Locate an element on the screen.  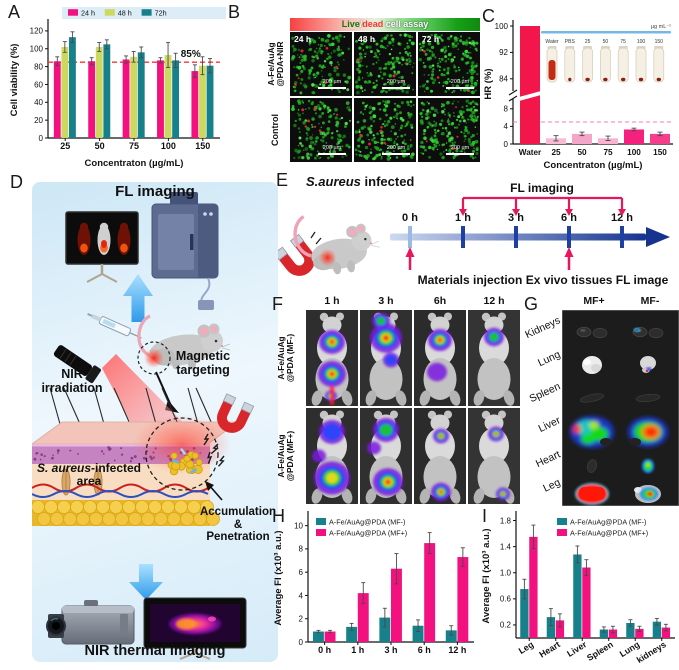
row-label-control: Control is located at coordinates (275, 130).